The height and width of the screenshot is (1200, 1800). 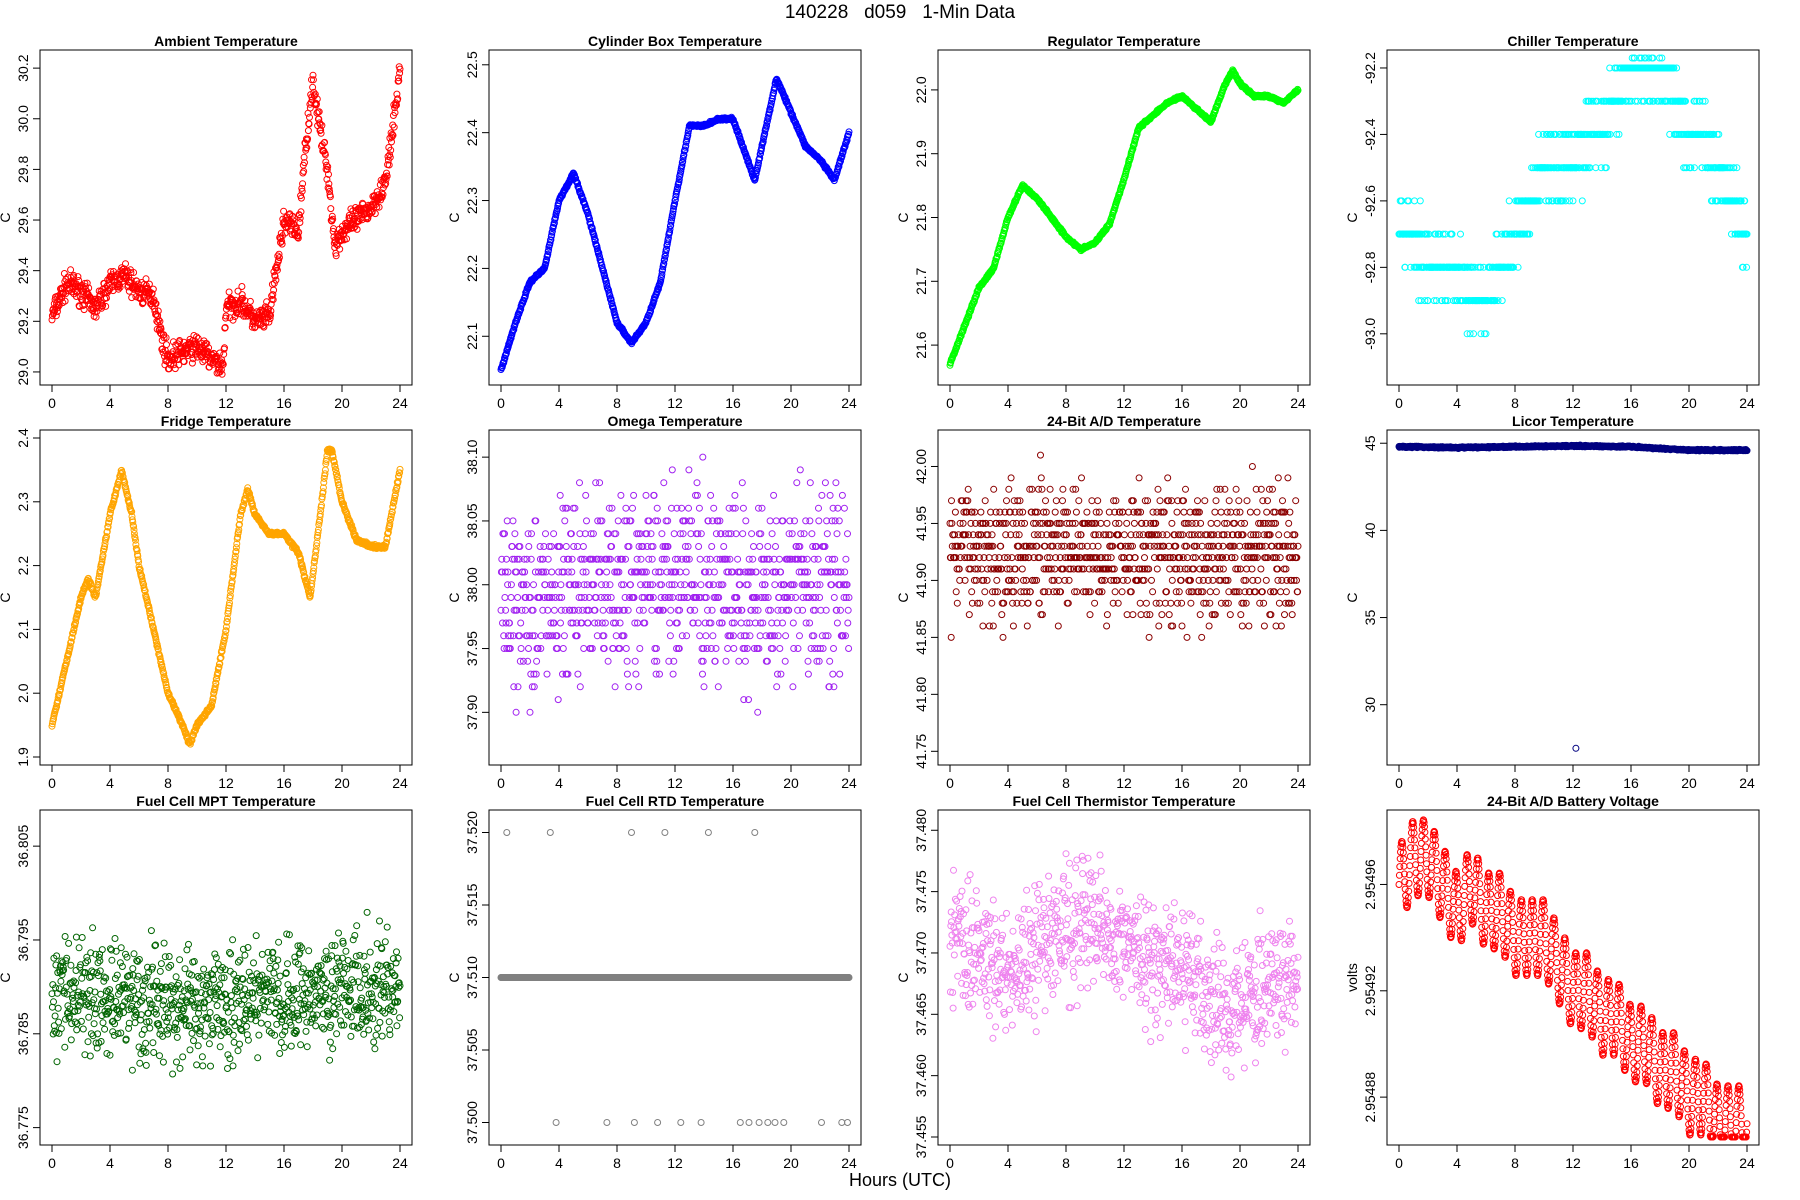 What do you see at coordinates (791, 783) in the screenshot?
I see `x-tick-label: 20` at bounding box center [791, 783].